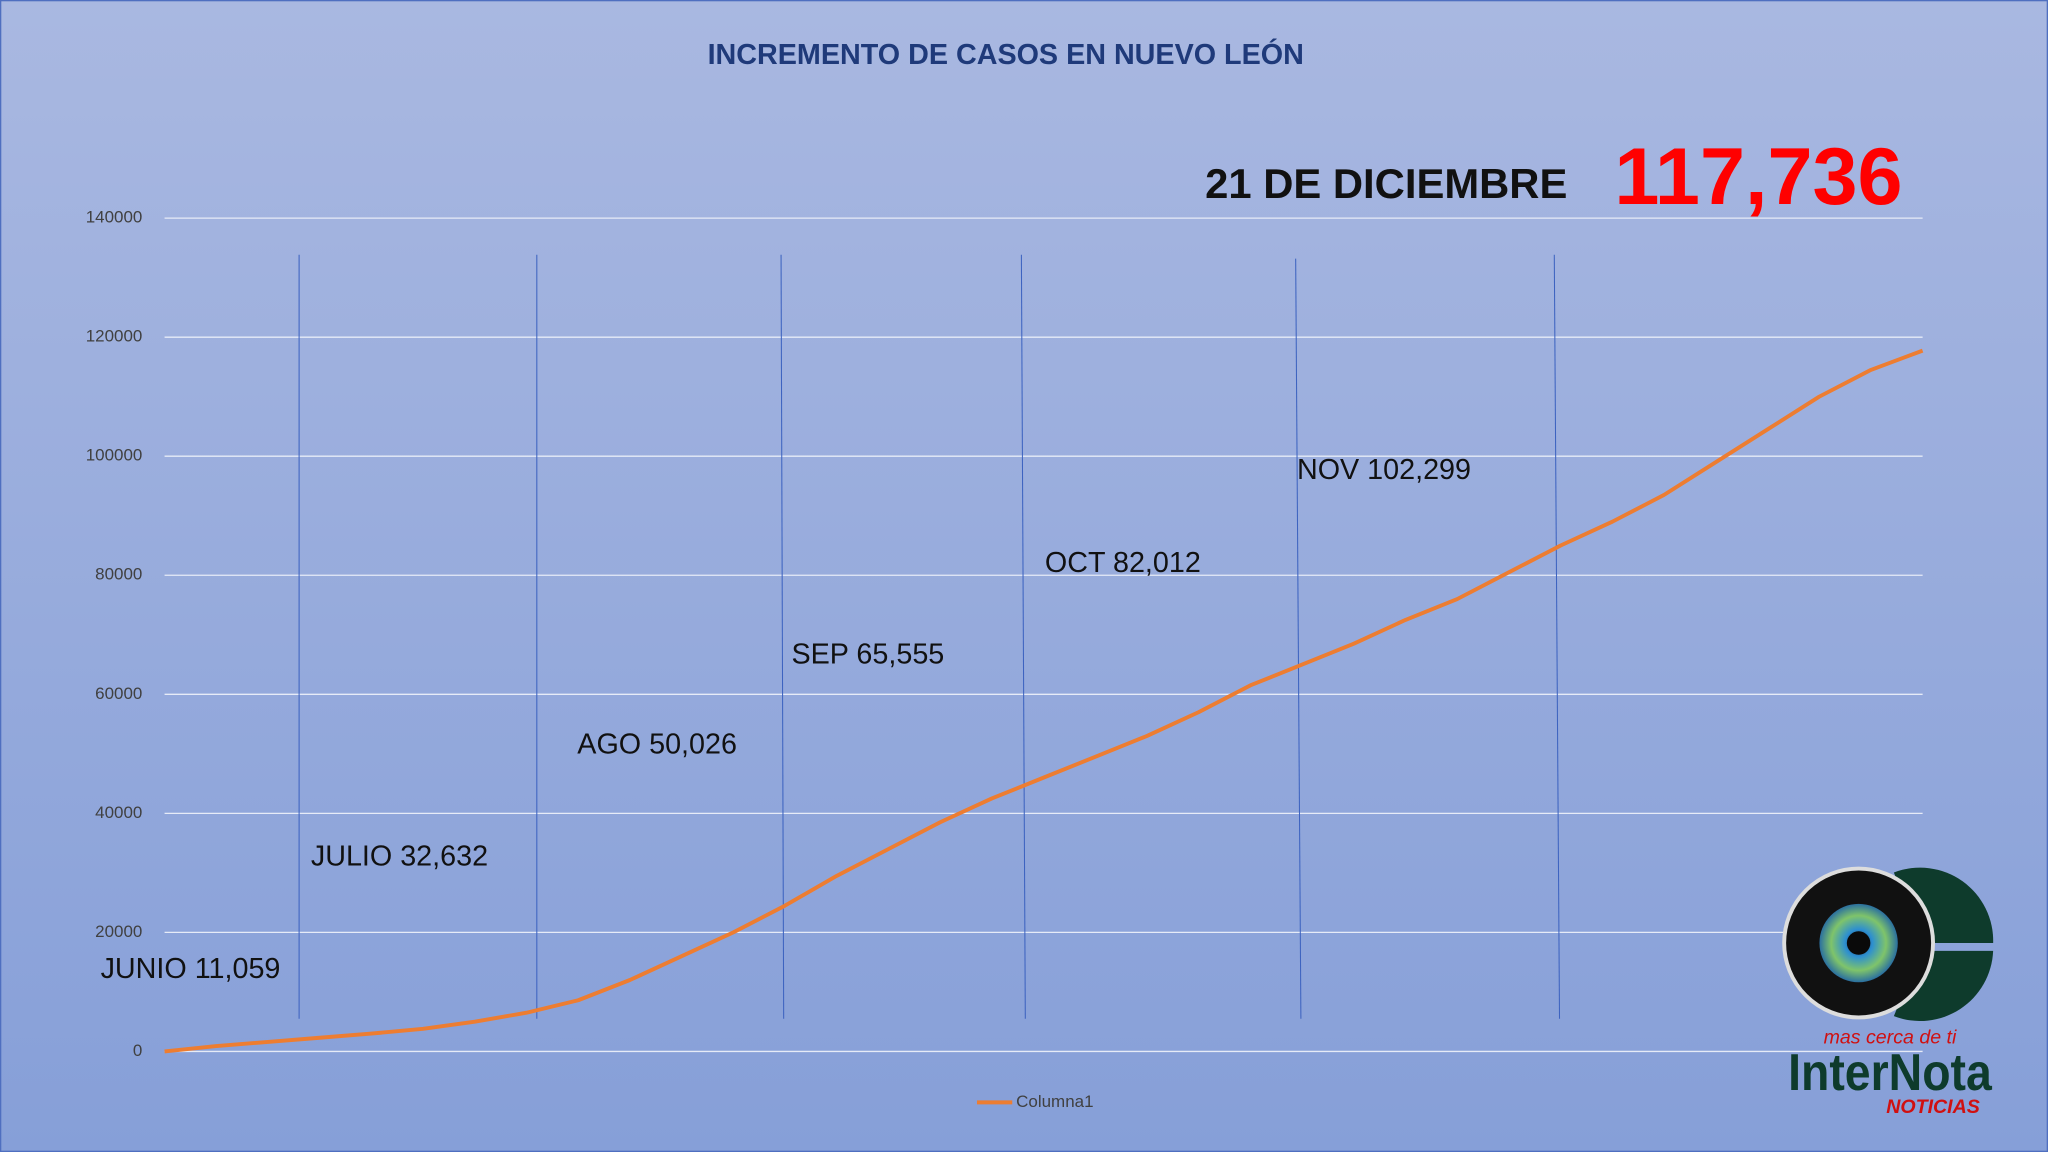 This screenshot has height=1152, width=2048. I want to click on y-tick-label: 140000, so click(114, 217).